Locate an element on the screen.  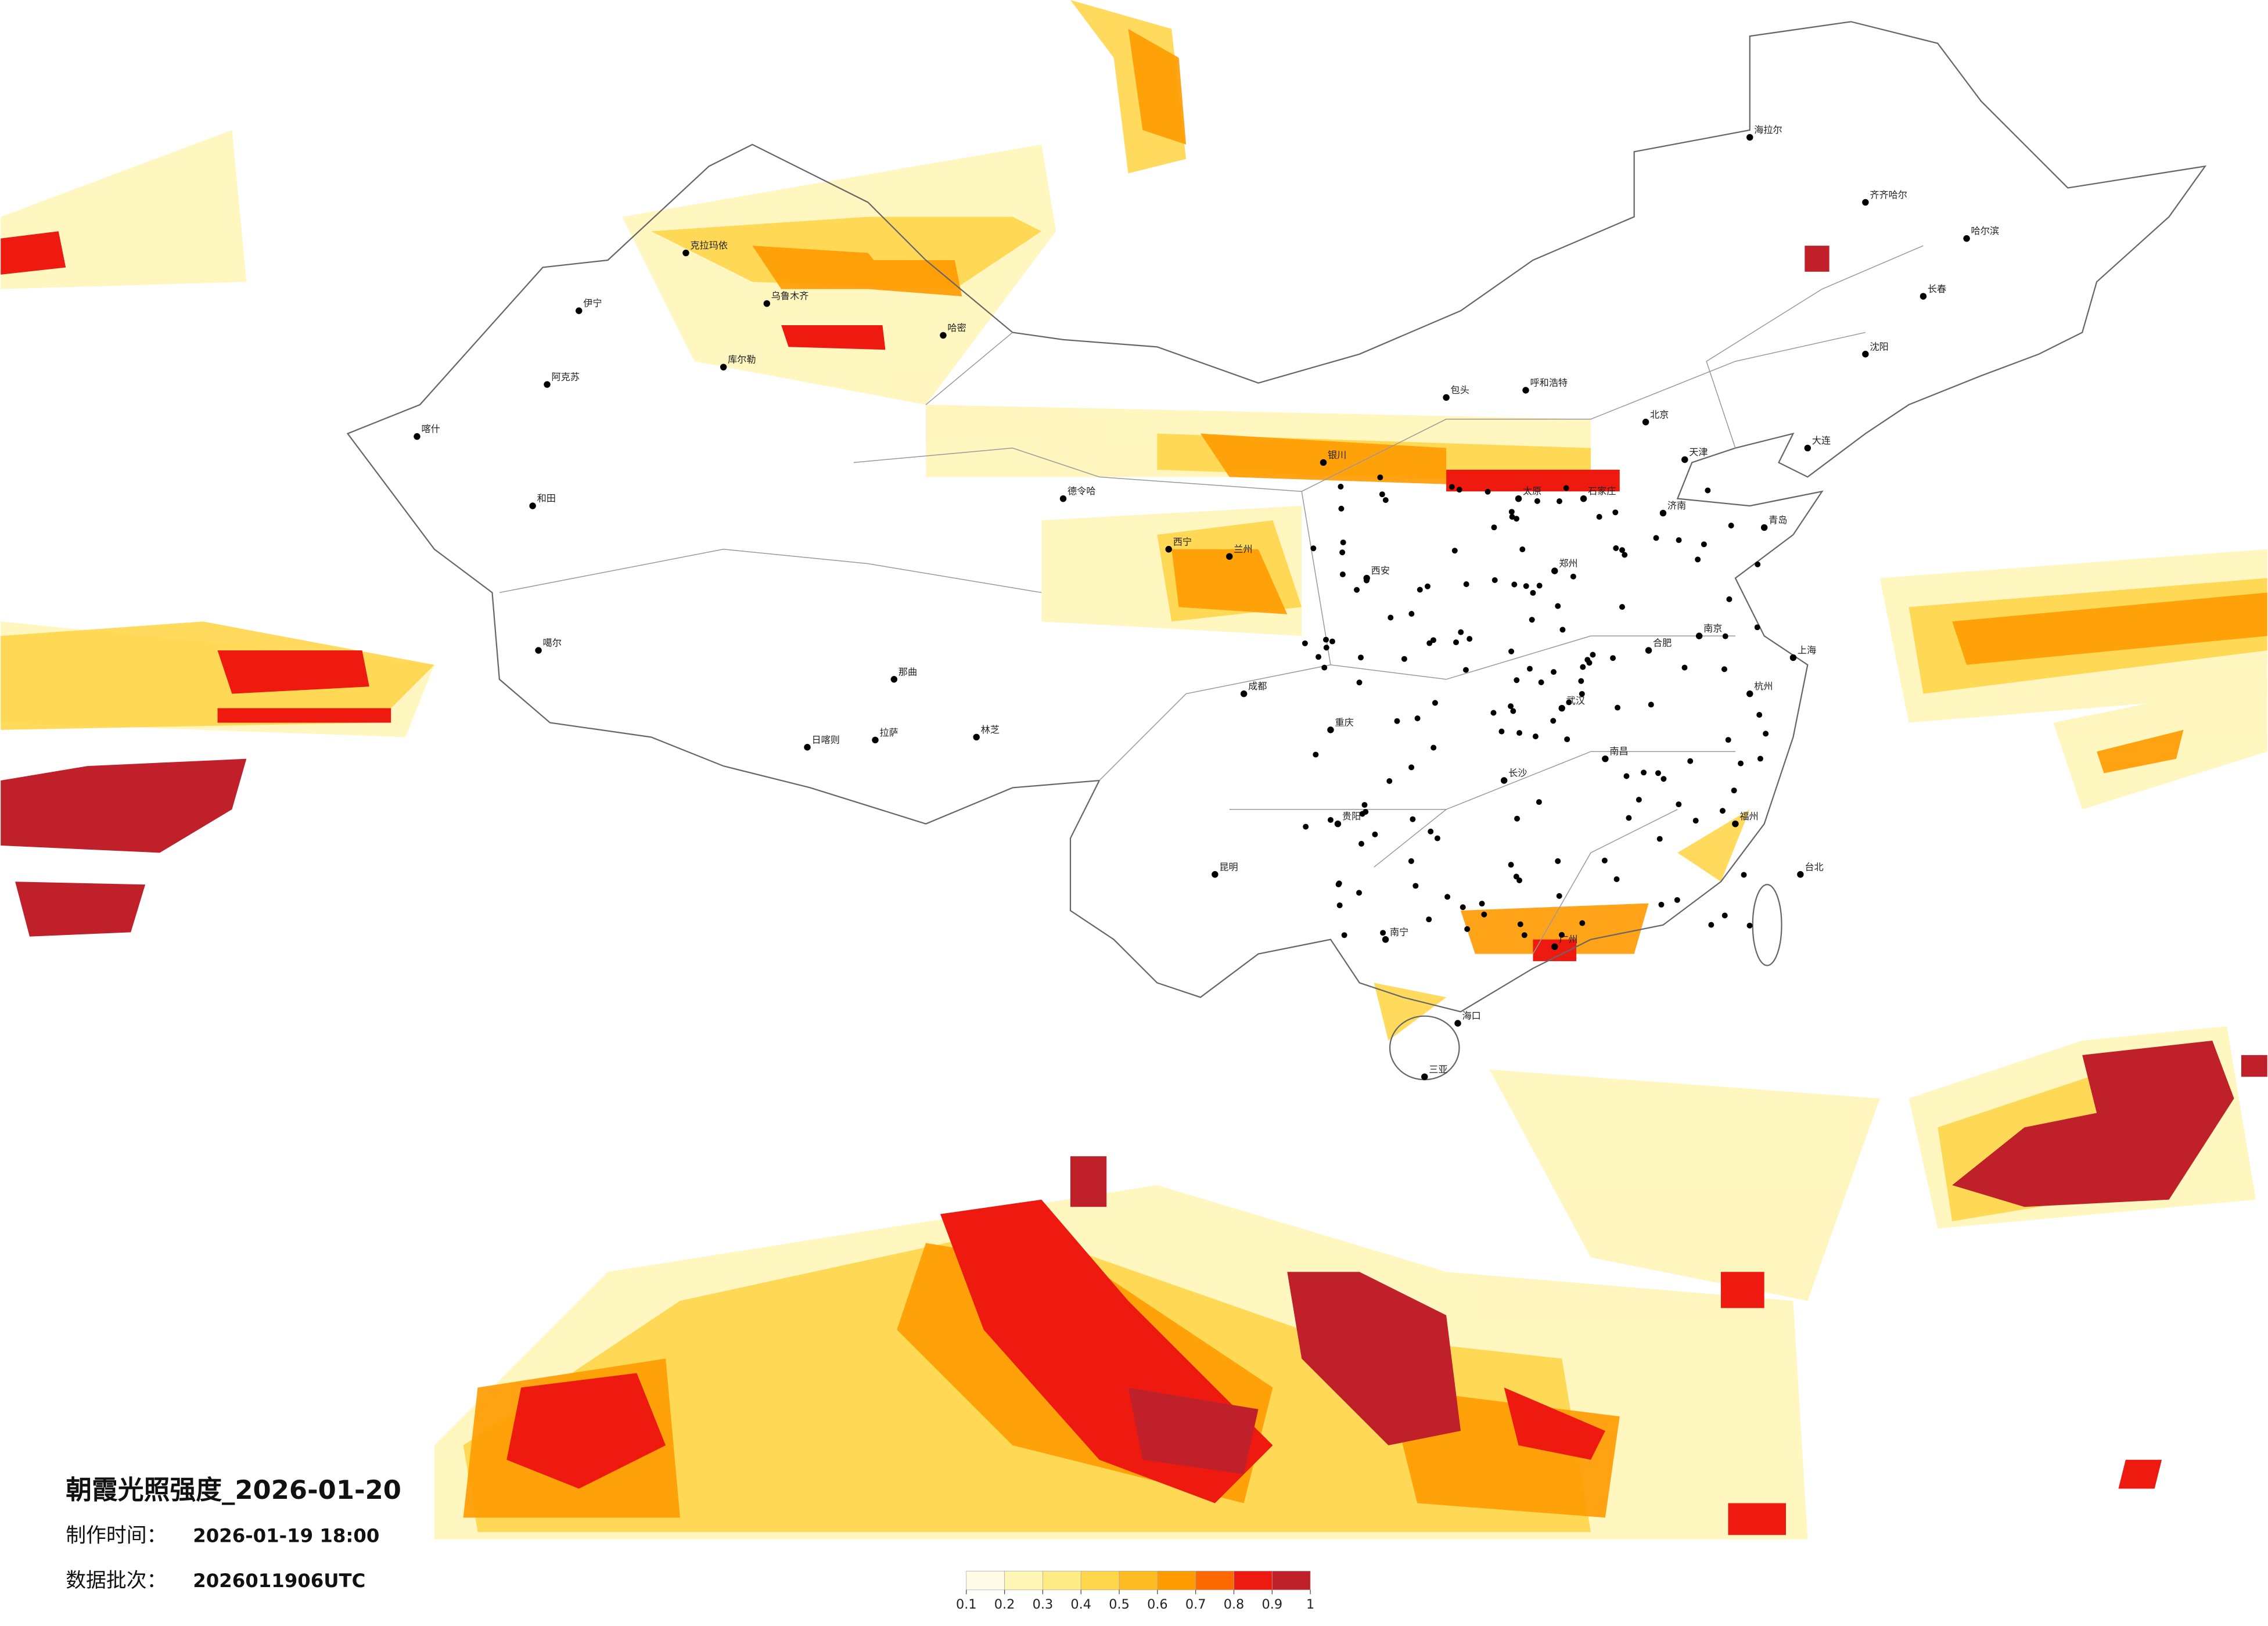
city-label: 日喀则 is located at coordinates (825, 739).